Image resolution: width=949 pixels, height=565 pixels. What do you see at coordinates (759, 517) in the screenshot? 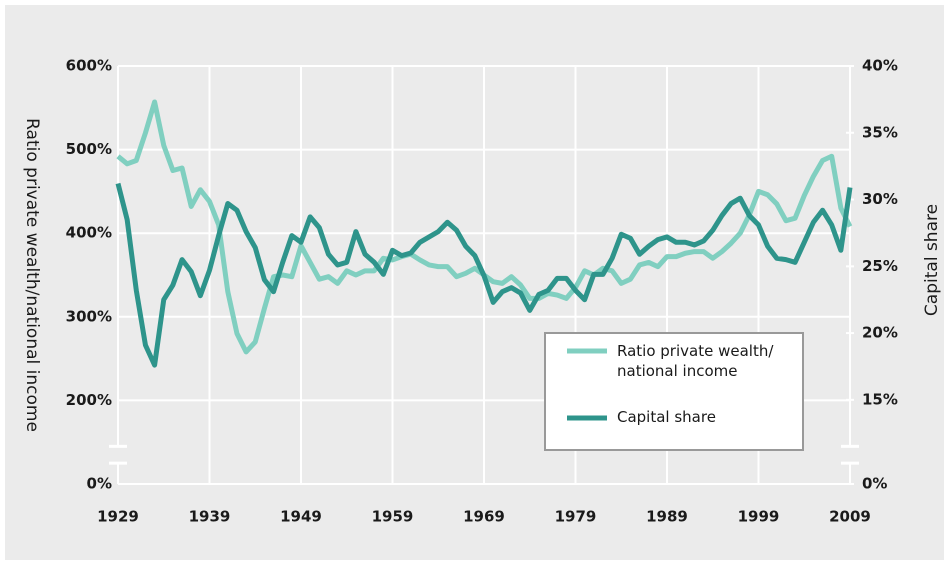
I see `x-tick-label: 1999` at bounding box center [759, 517].